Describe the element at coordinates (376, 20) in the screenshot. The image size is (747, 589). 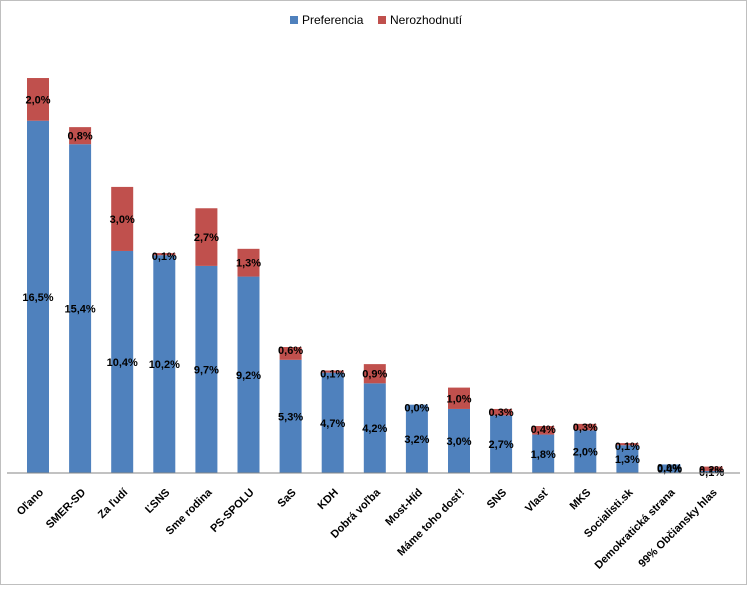
I see `legend: Preferencia Nerozhodnutí` at that location.